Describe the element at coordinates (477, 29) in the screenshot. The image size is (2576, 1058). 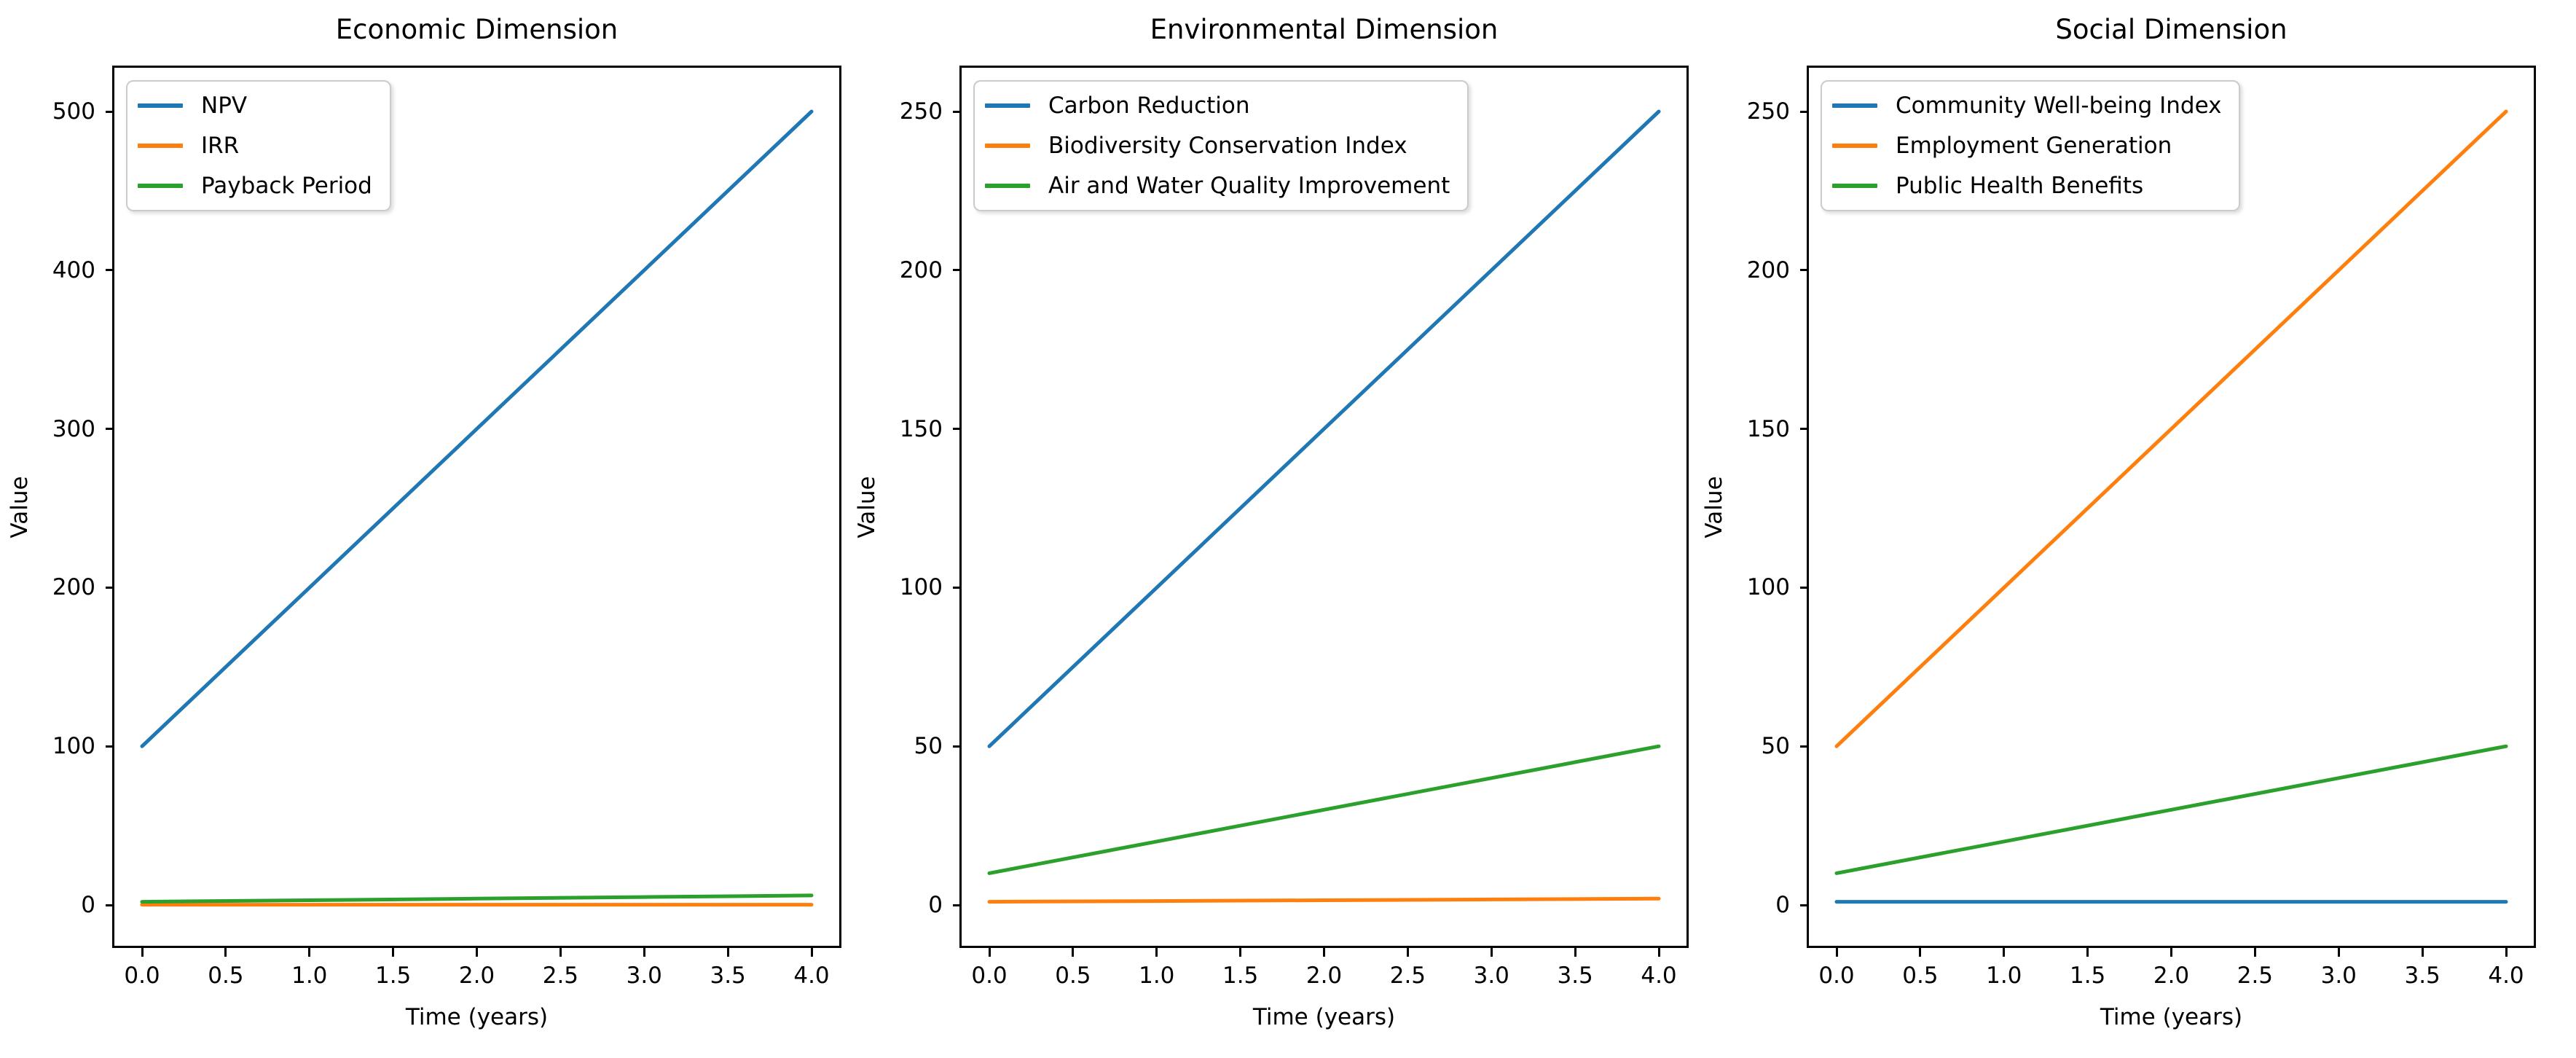
I see `subplot-title: Economic Dimension` at that location.